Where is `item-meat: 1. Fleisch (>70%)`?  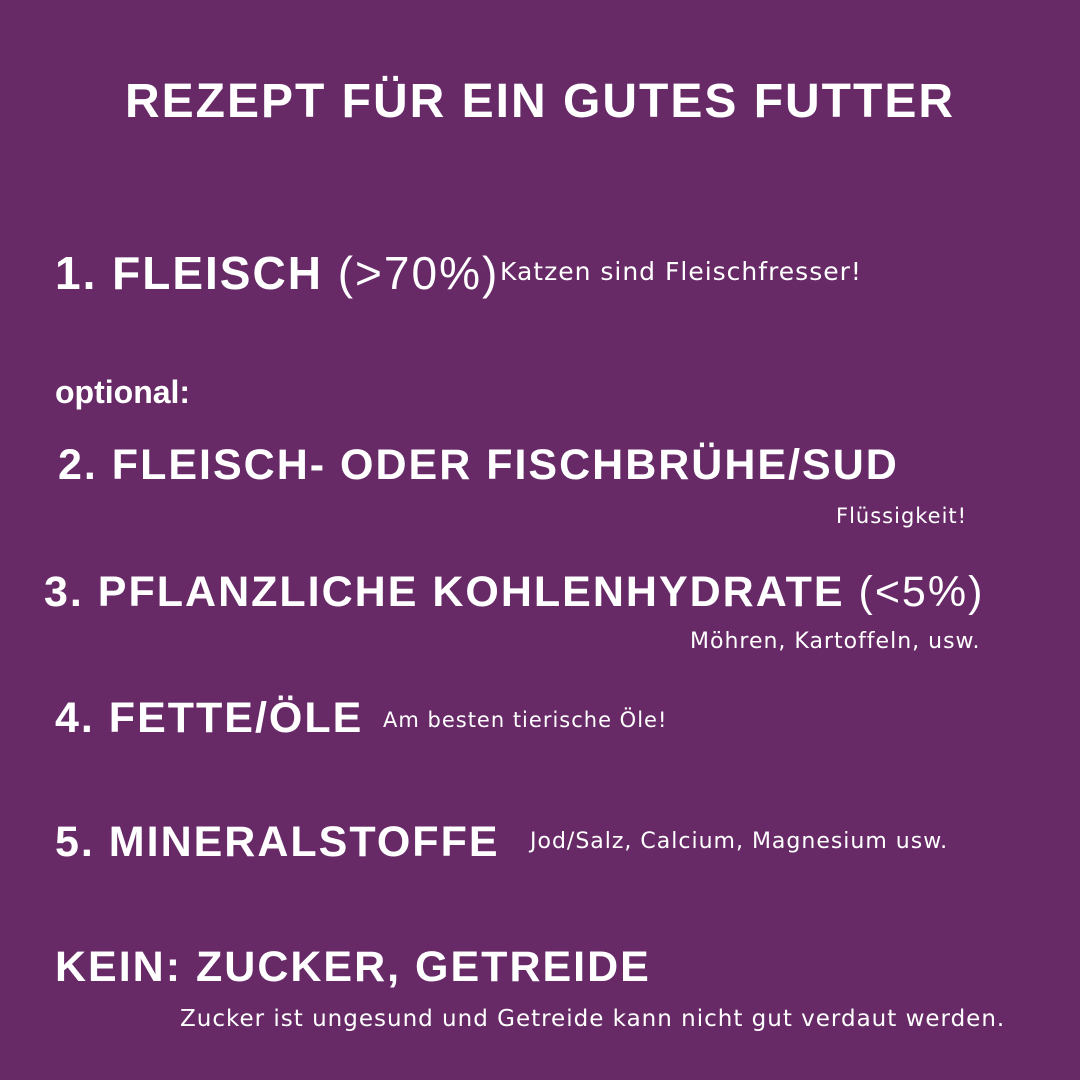 item-meat: 1. Fleisch (>70%) is located at coordinates (277, 273).